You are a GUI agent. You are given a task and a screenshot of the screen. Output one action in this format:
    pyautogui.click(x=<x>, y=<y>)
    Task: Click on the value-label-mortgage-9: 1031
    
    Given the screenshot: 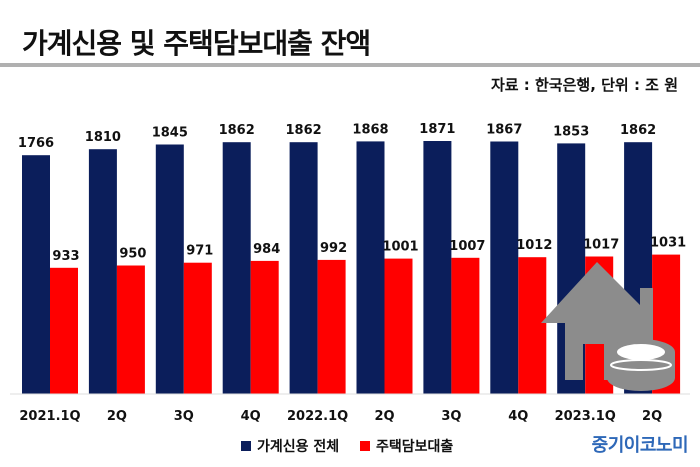 What is the action you would take?
    pyautogui.click(x=668, y=243)
    